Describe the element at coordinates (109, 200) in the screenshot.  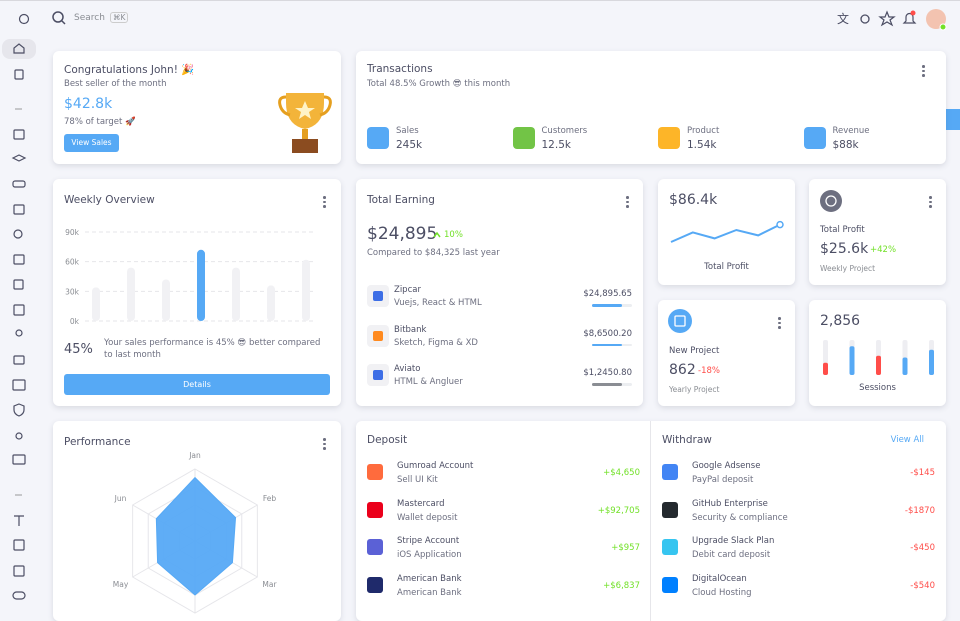
I see `chart-title: Weekly Overview` at that location.